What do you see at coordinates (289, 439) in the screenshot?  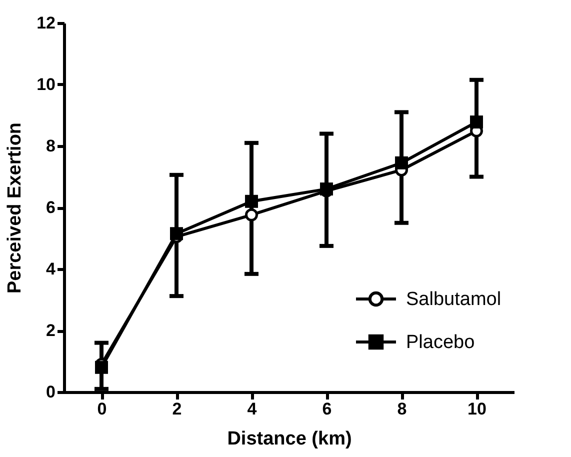 I see `x-axis-title: Distance (km)` at bounding box center [289, 439].